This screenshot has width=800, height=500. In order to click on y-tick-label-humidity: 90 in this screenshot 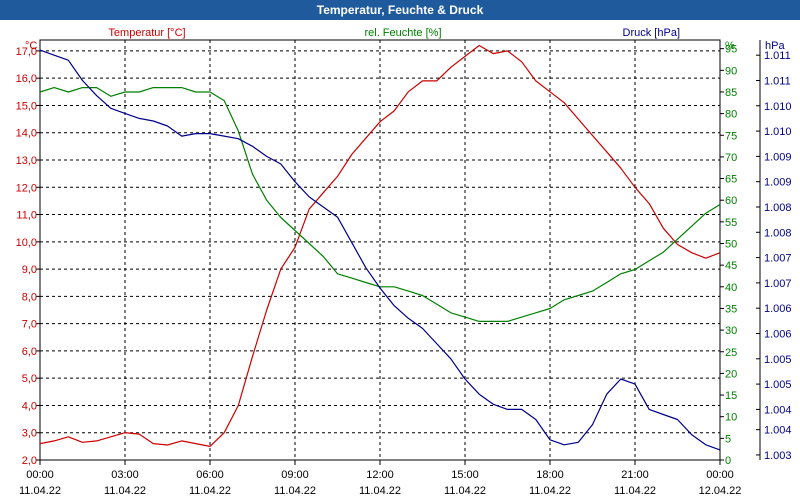, I will do `click(731, 71)`.